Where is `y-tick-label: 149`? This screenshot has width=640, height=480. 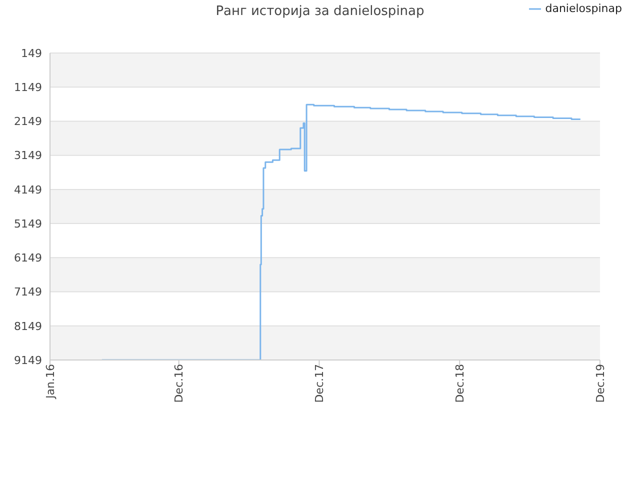 y-tick-label: 149 is located at coordinates (31, 53).